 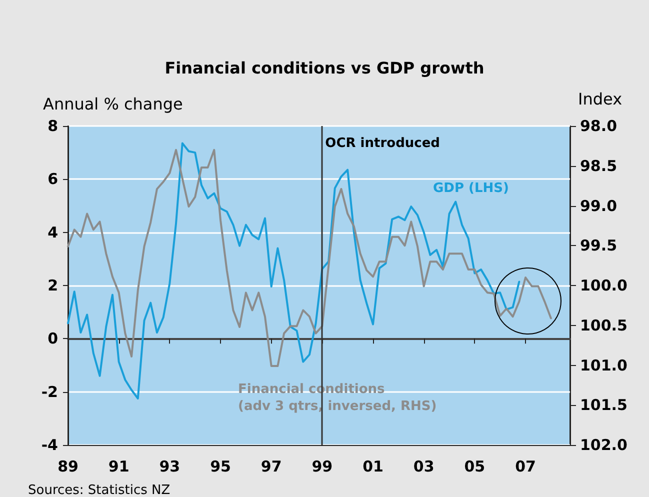 I want to click on y2-tick-label: 101.0, so click(x=604, y=365).